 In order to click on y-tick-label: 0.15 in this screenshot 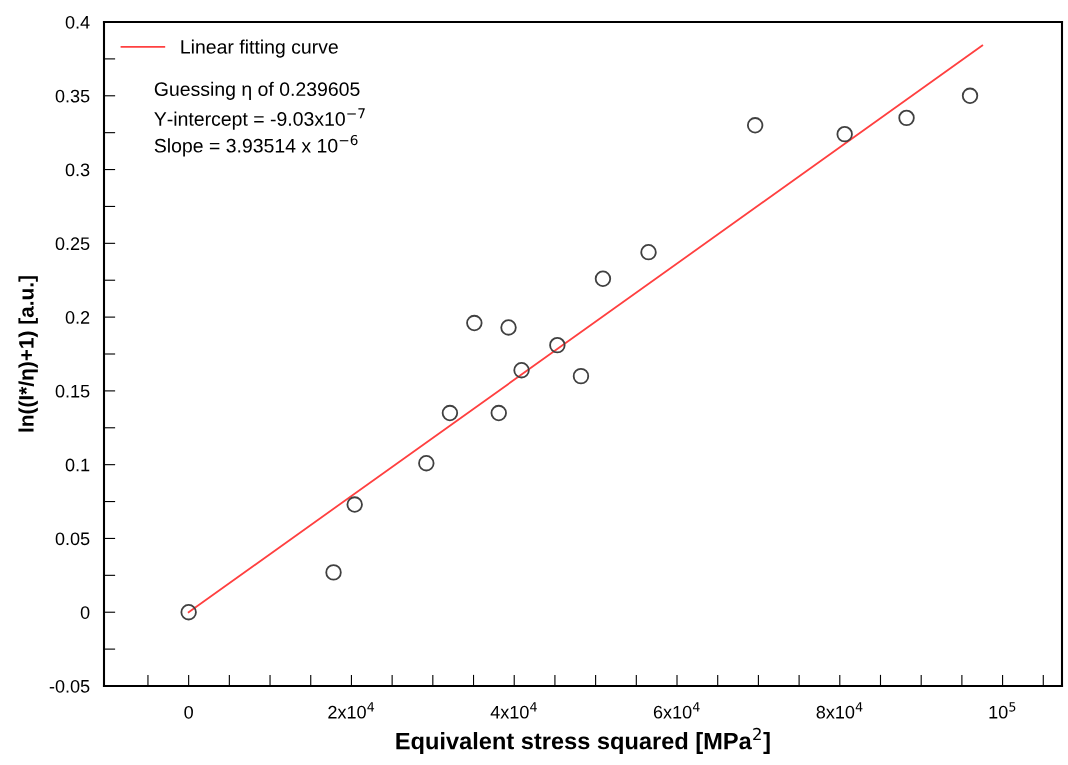, I will do `click(72, 391)`.